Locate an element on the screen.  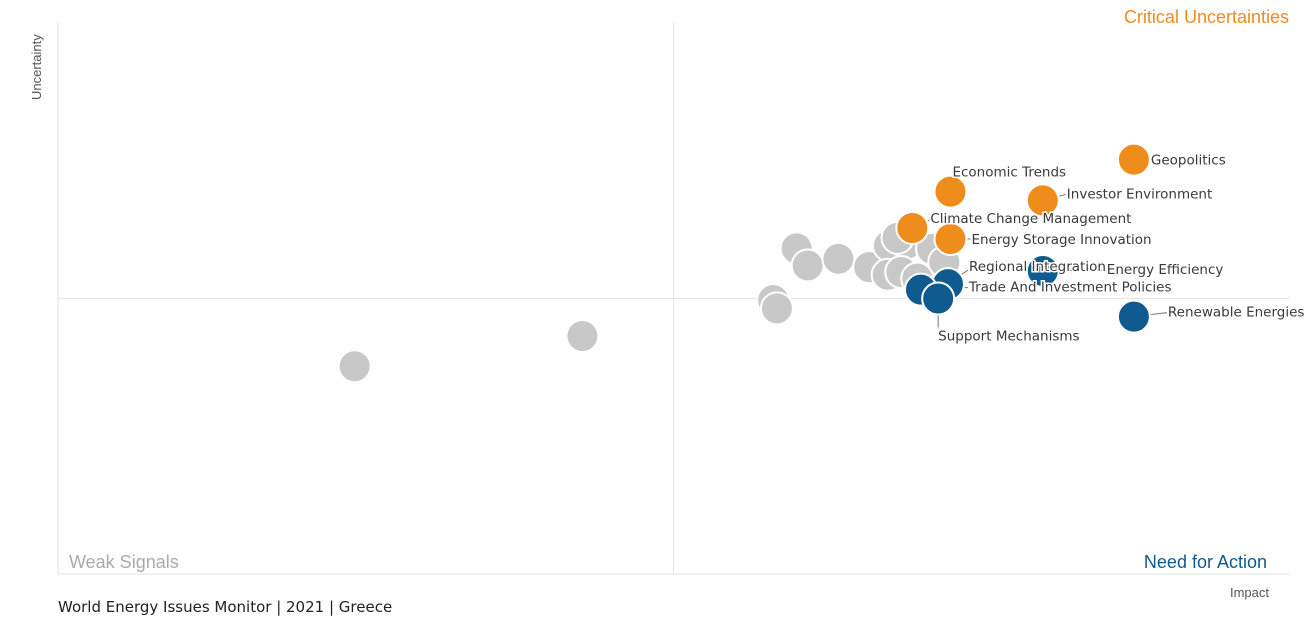
quadrant-label-need-for-action: Need for Action is located at coordinates (1205, 562).